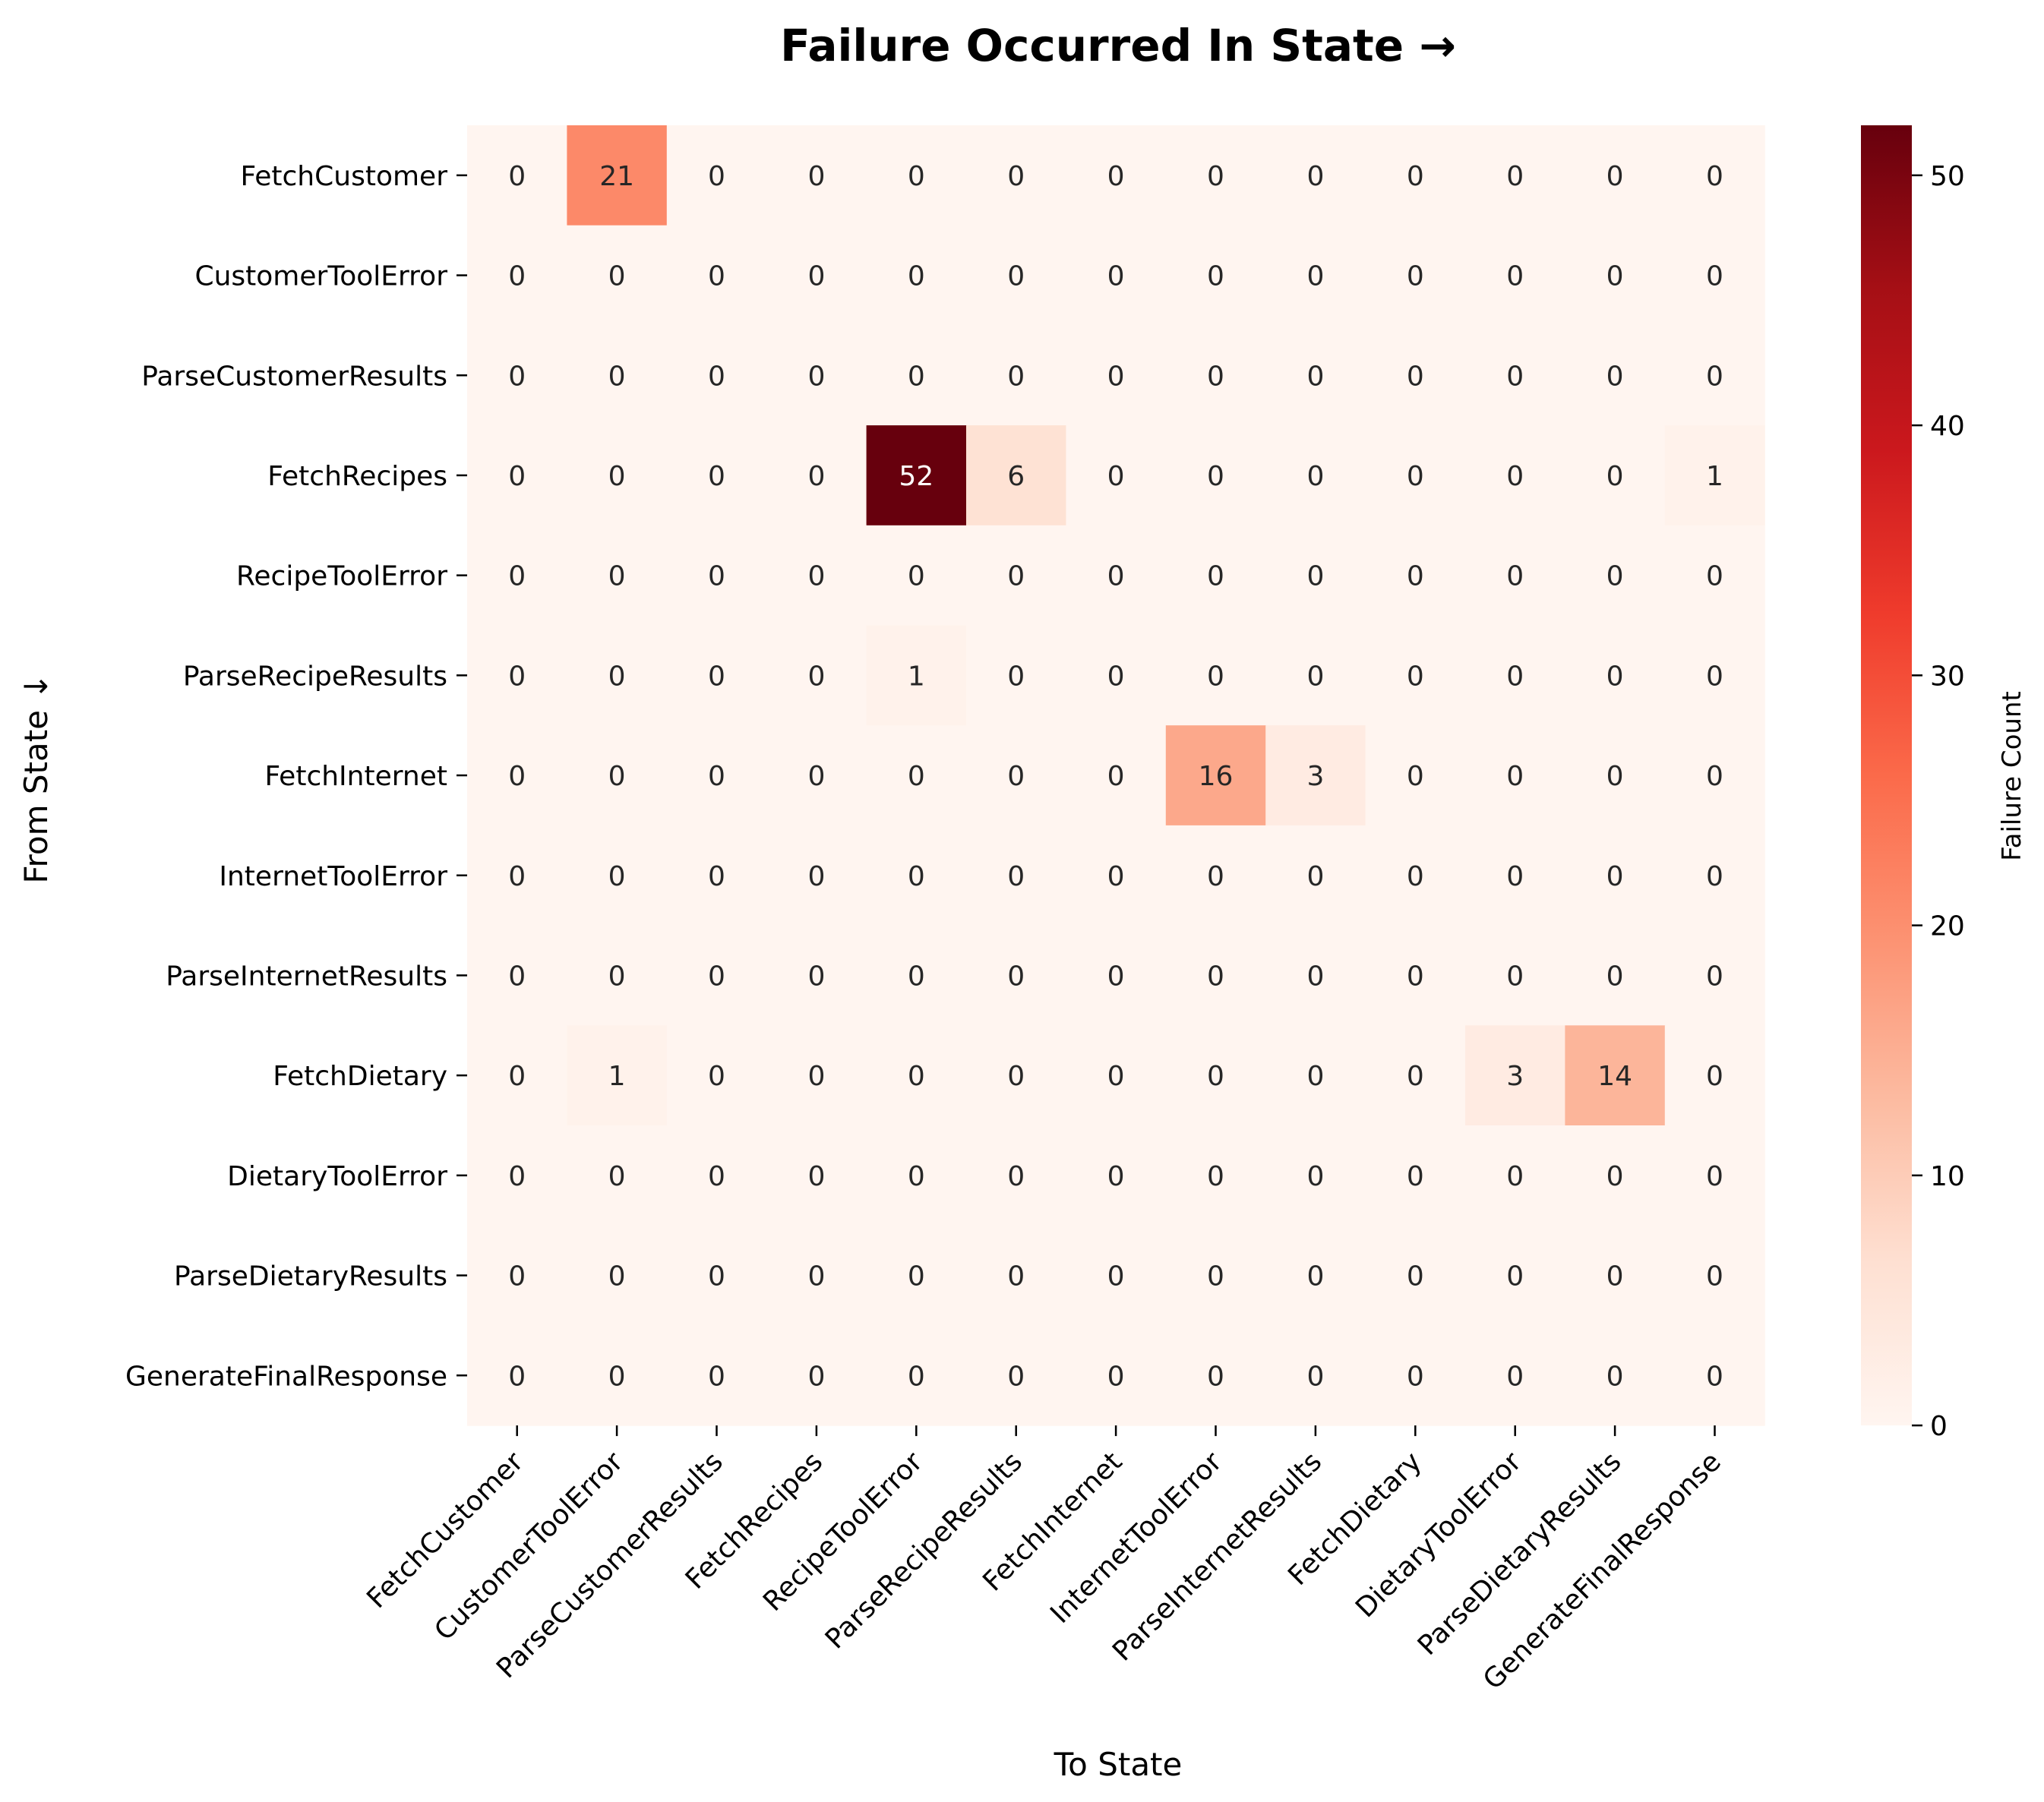  Describe the element at coordinates (1615, 1076) in the screenshot. I see `cell-value-label: 14` at that location.